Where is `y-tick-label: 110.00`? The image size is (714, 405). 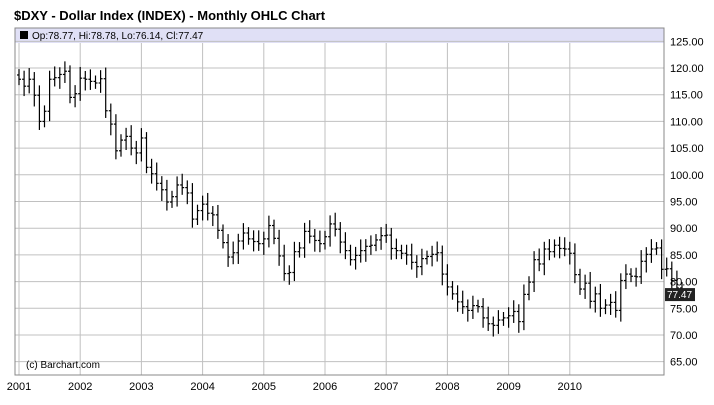 y-tick-label: 110.00 is located at coordinates (686, 122).